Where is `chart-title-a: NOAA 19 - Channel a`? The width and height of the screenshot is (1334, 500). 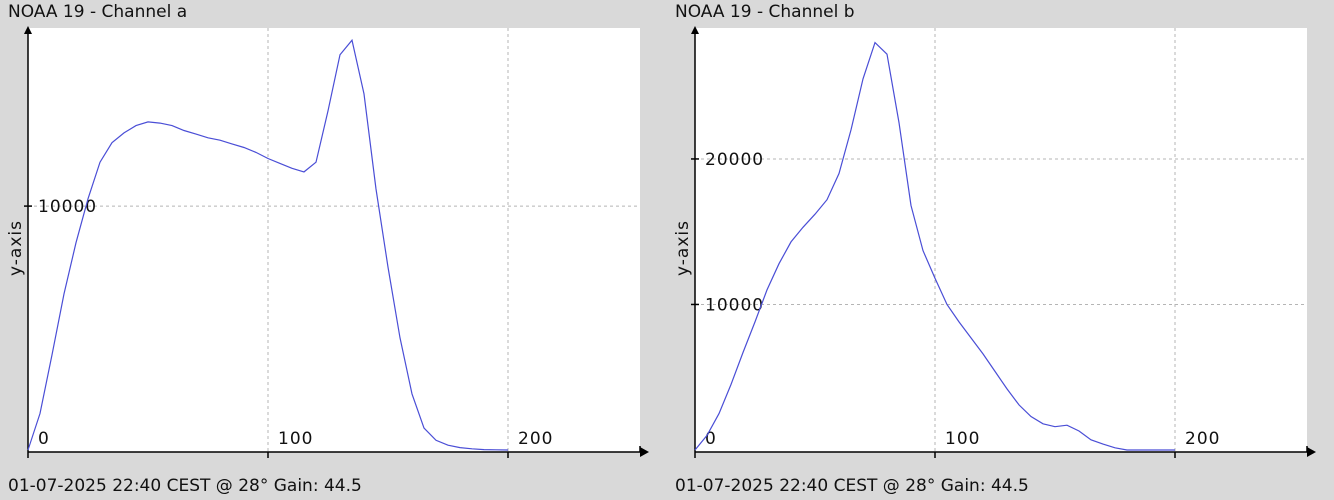 chart-title-a: NOAA 19 - Channel a is located at coordinates (98, 12).